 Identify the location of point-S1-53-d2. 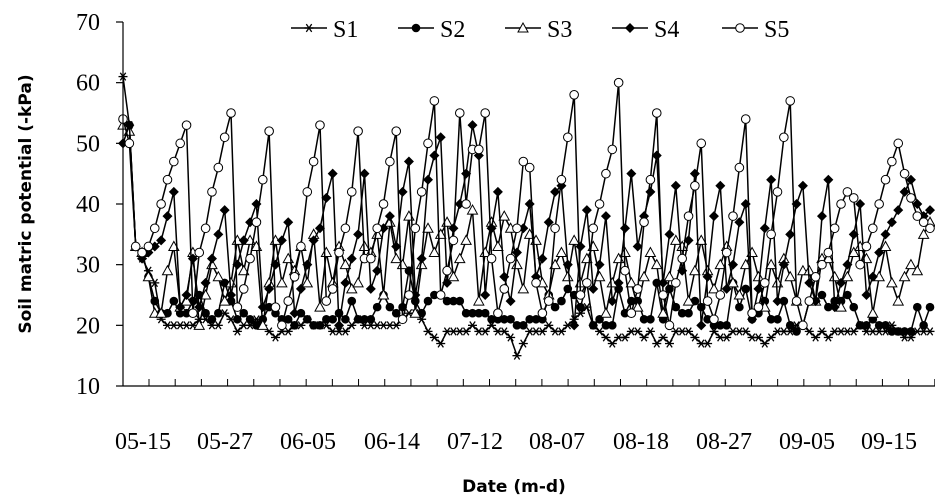
(460, 331).